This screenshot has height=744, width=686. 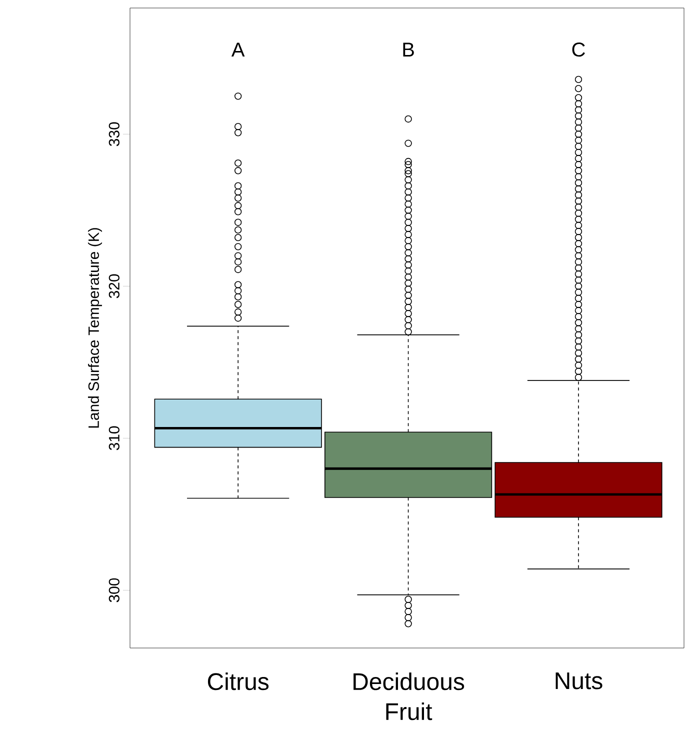 What do you see at coordinates (408, 49) in the screenshot?
I see `annotation: B` at bounding box center [408, 49].